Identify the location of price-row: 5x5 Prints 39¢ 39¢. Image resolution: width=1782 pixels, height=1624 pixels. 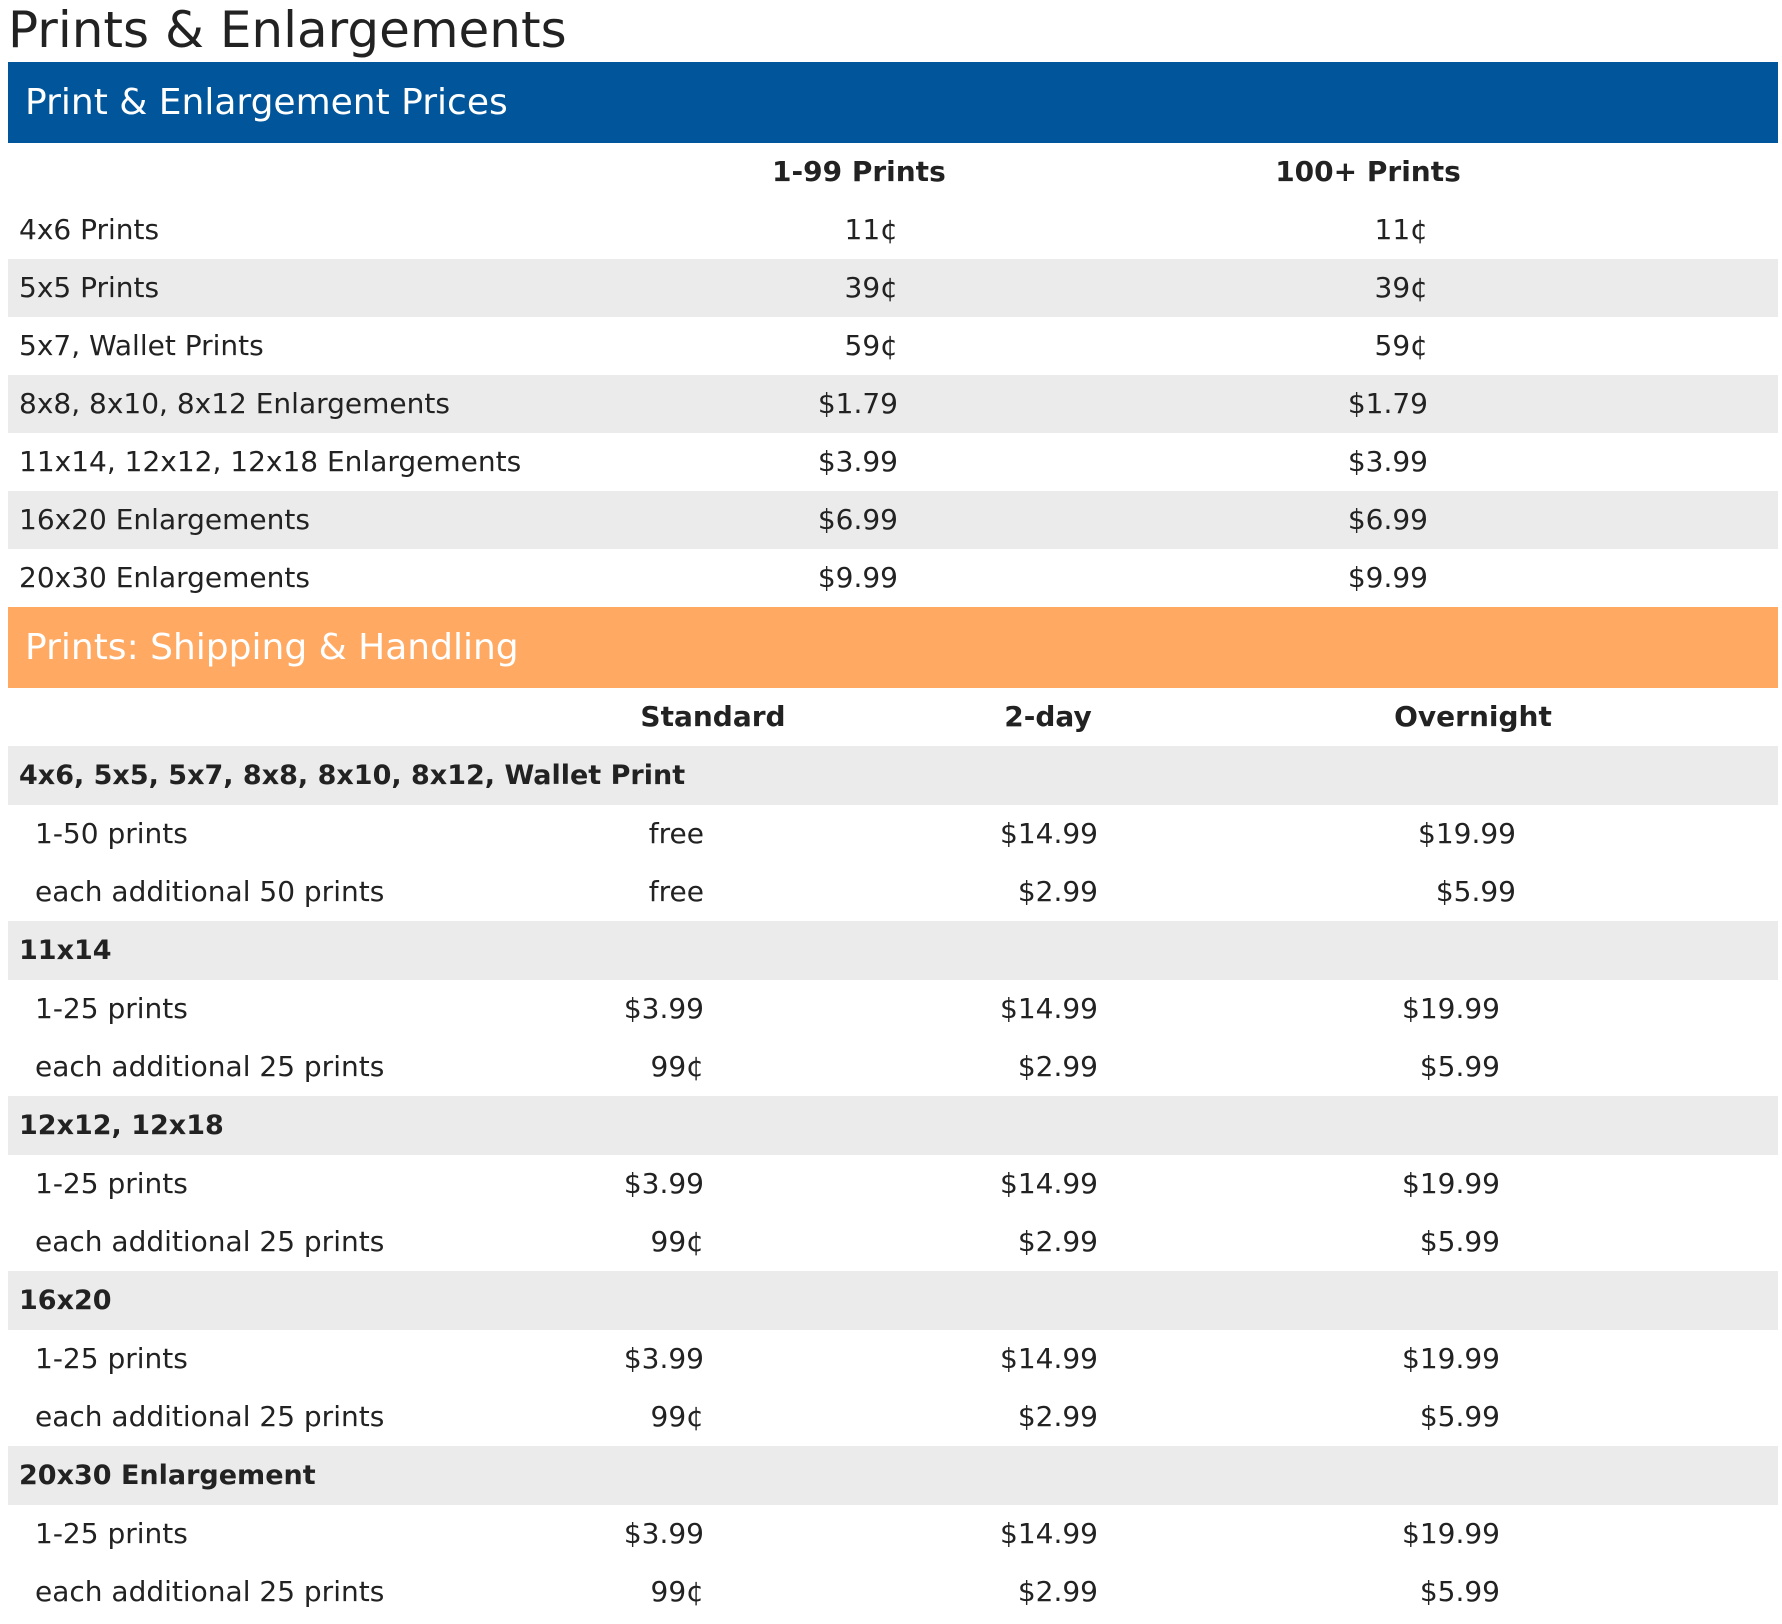
(893, 288).